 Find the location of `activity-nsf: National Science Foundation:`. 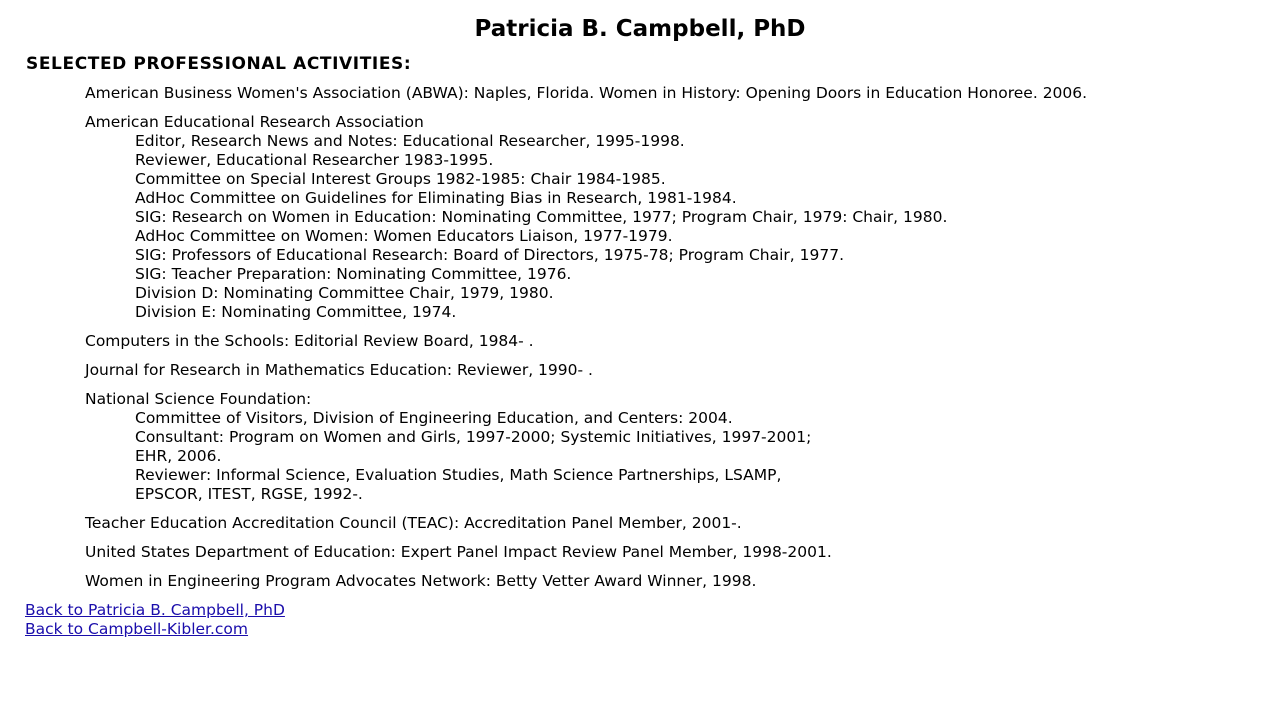

activity-nsf: National Science Foundation: is located at coordinates (198, 399).